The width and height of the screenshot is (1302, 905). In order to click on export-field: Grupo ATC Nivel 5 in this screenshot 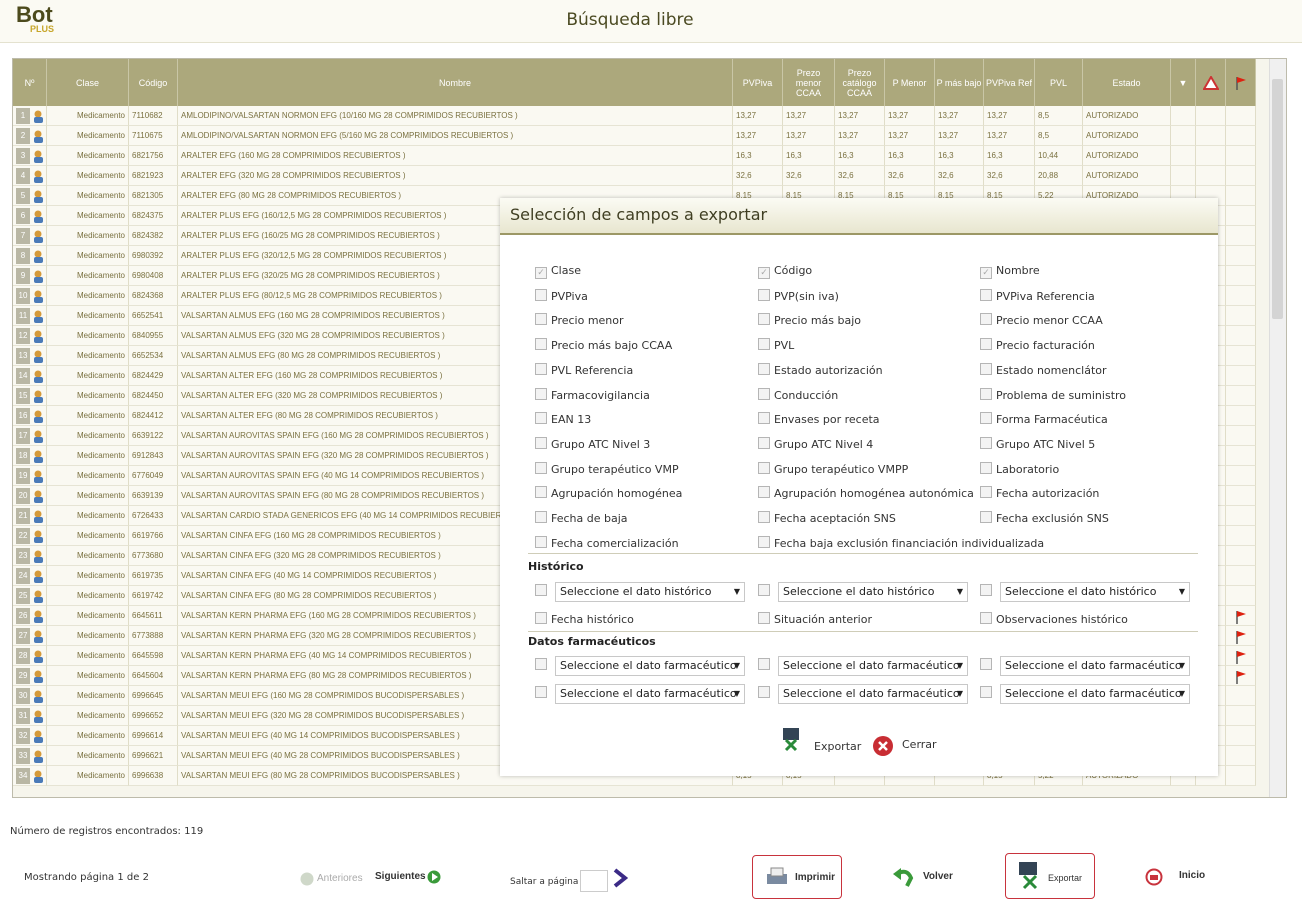, I will do `click(1037, 444)`.